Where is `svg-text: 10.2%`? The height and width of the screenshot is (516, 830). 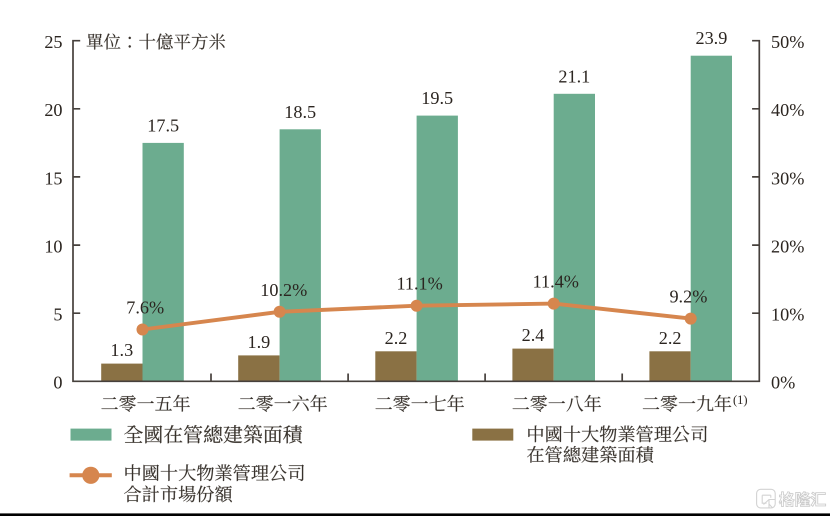
svg-text: 10.2% is located at coordinates (283, 290).